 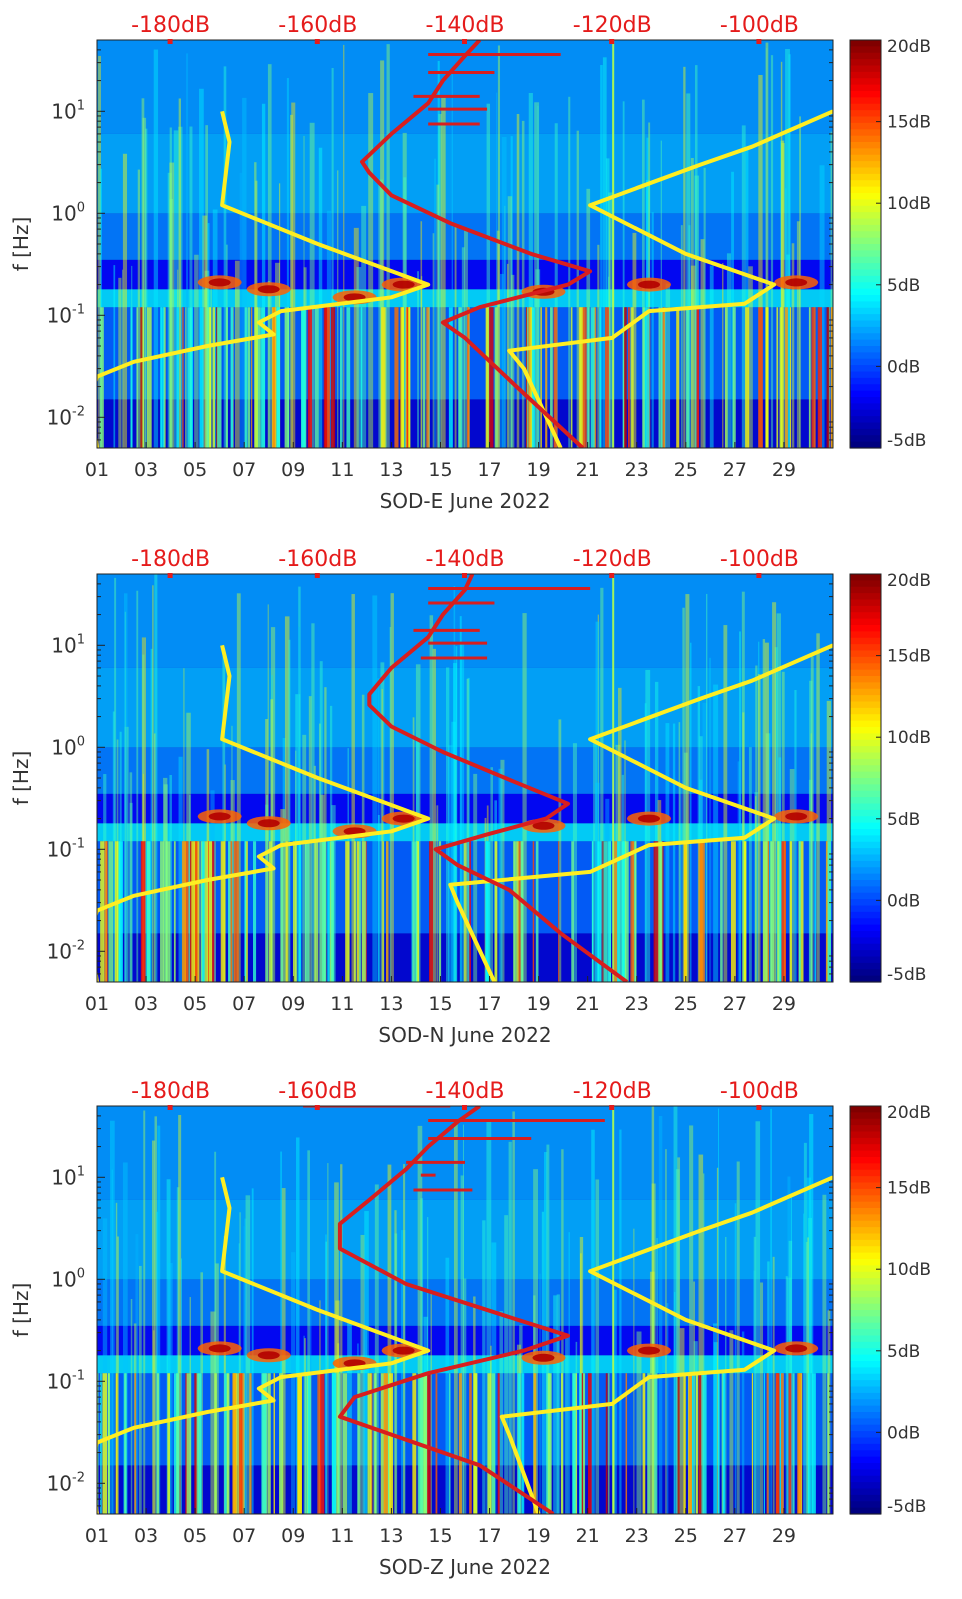 What do you see at coordinates (293, 1004) in the screenshot?
I see `x-tick-label: 09` at bounding box center [293, 1004].